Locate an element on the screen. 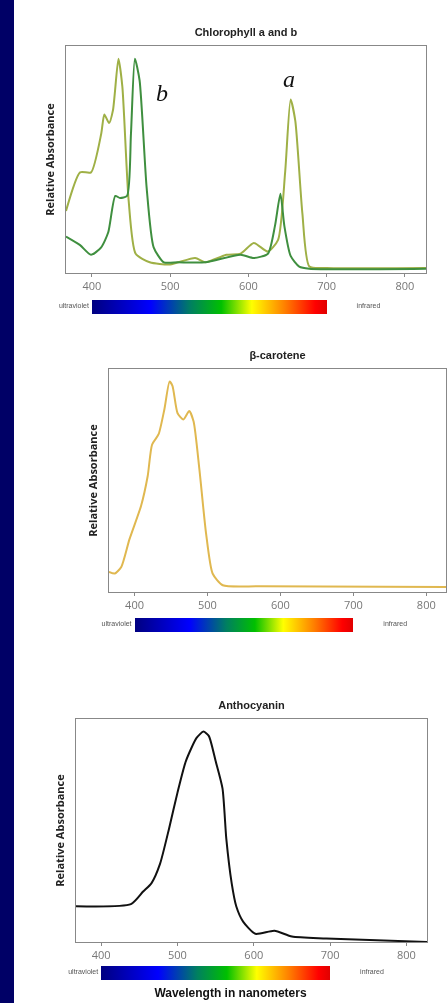  chart-title: Anthocyanin is located at coordinates (252, 704).